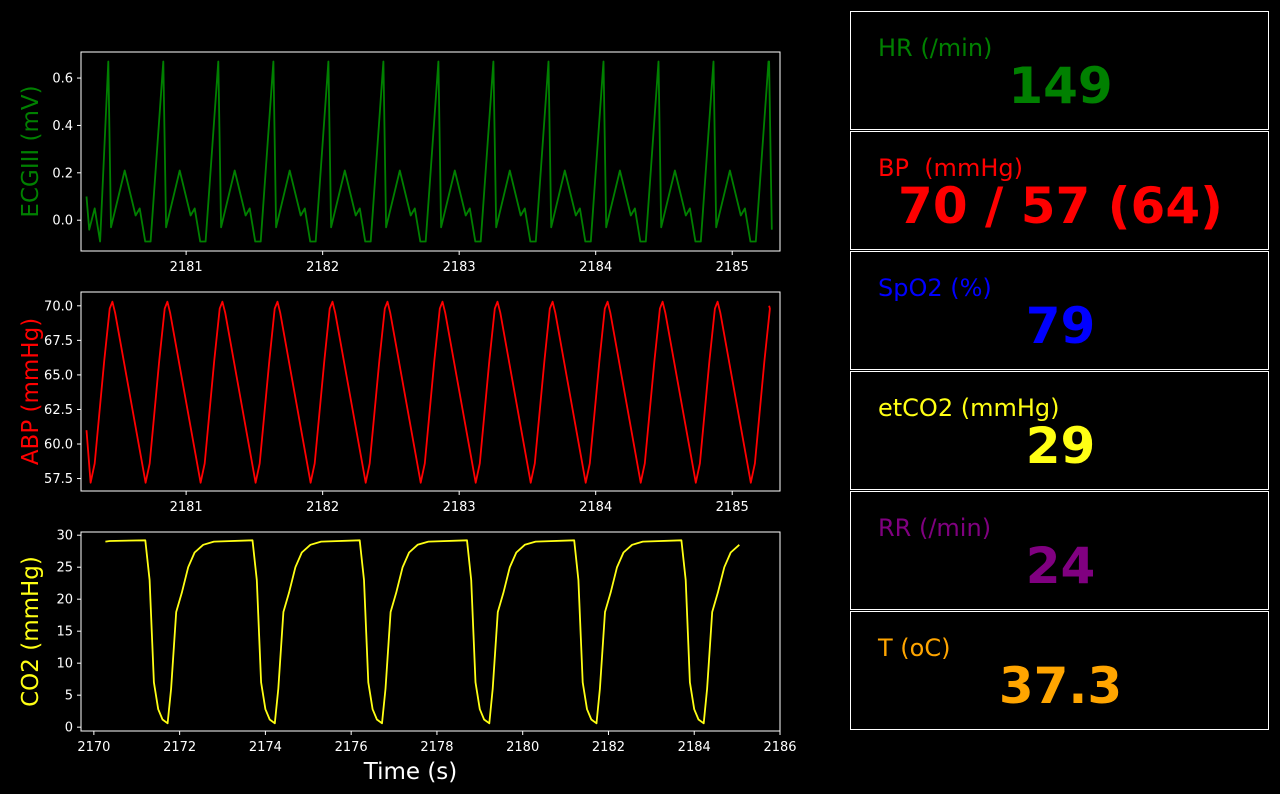 The image size is (1280, 794). What do you see at coordinates (62, 221) in the screenshot?
I see `y-tick-label: 0.0` at bounding box center [62, 221].